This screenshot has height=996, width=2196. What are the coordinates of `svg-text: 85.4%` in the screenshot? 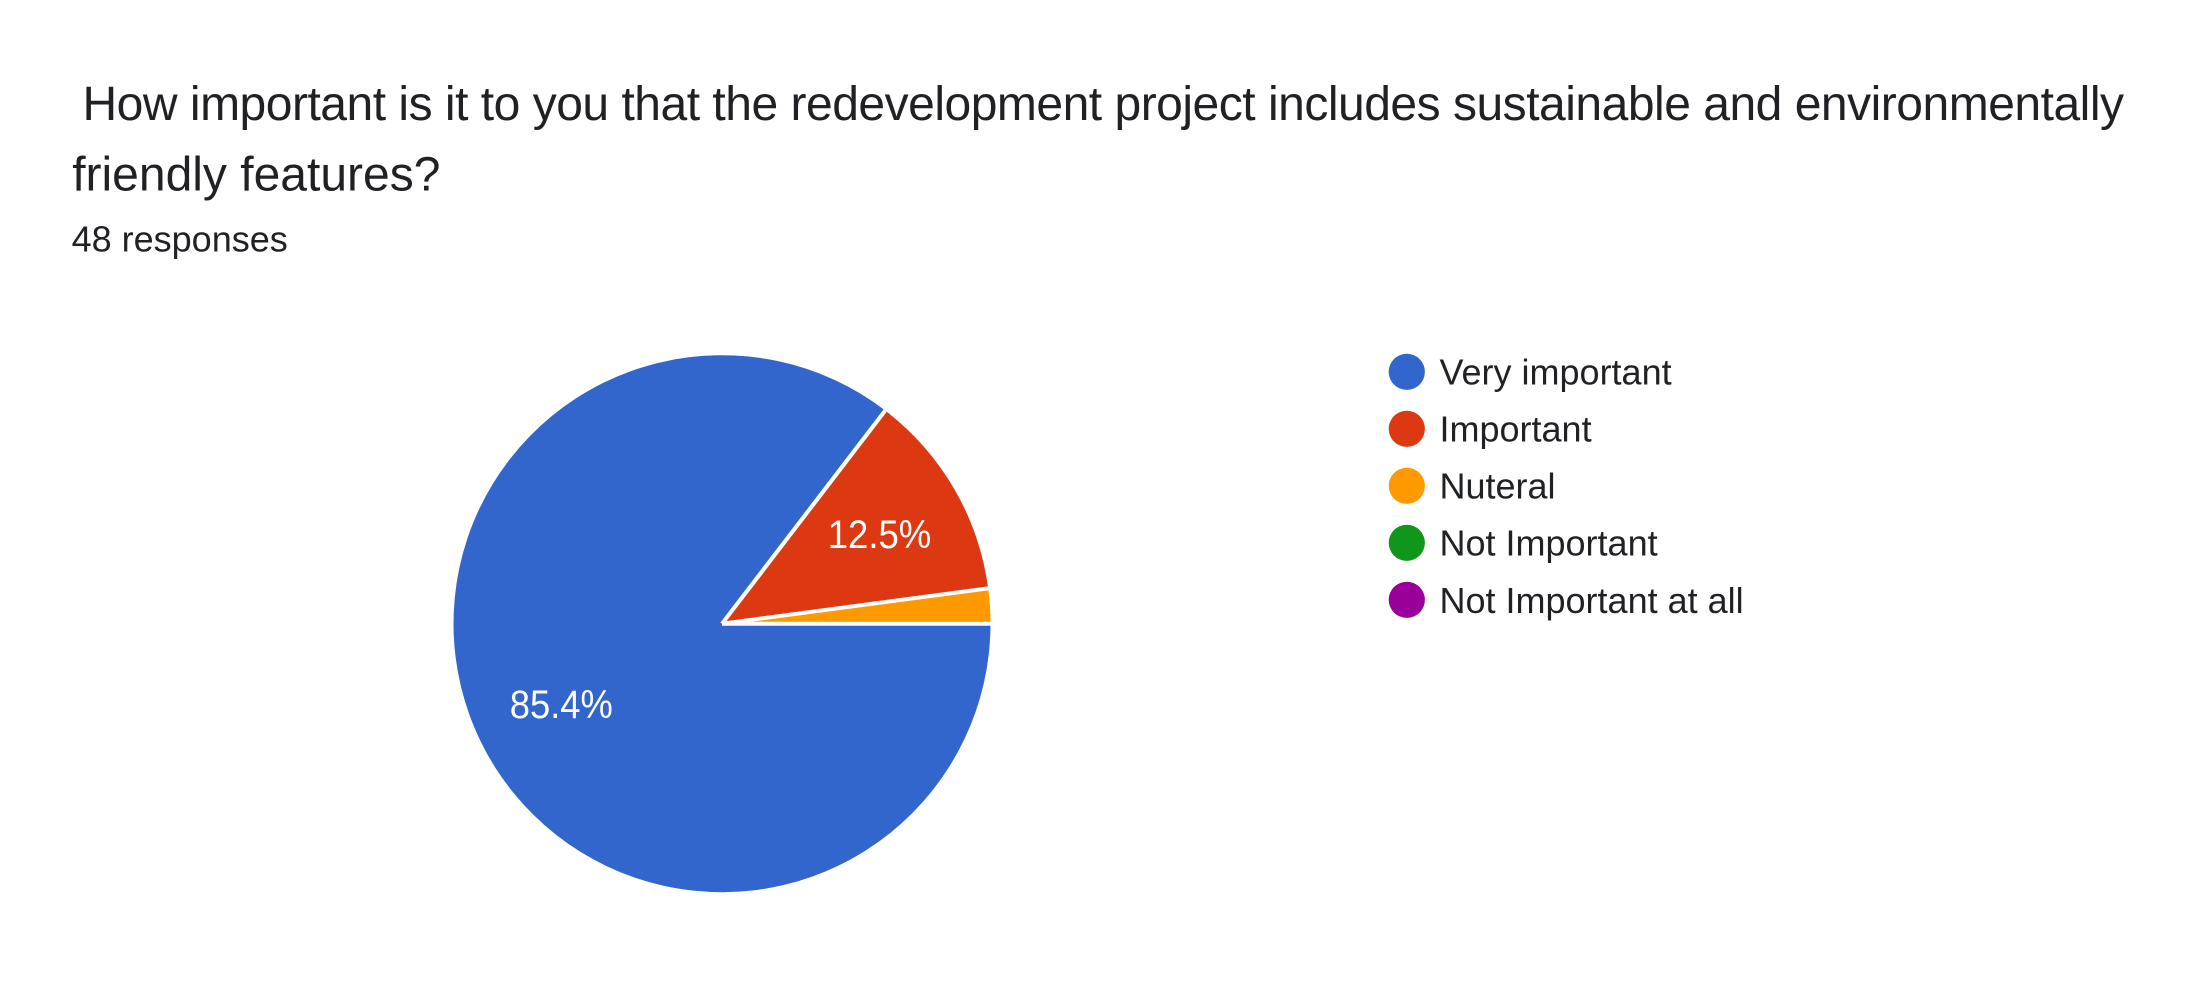 It's located at (561, 705).